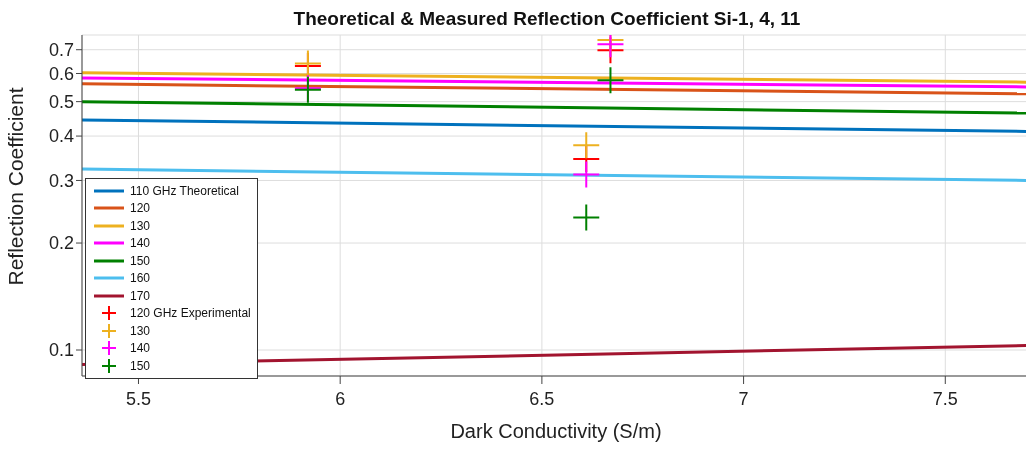 The image size is (1034, 456). Describe the element at coordinates (61, 350) in the screenshot. I see `y-tick-label: 0.1` at that location.